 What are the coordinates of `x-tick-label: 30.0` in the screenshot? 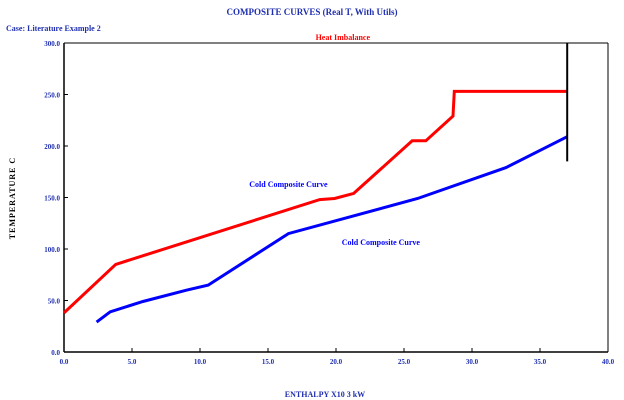 It's located at (472, 362).